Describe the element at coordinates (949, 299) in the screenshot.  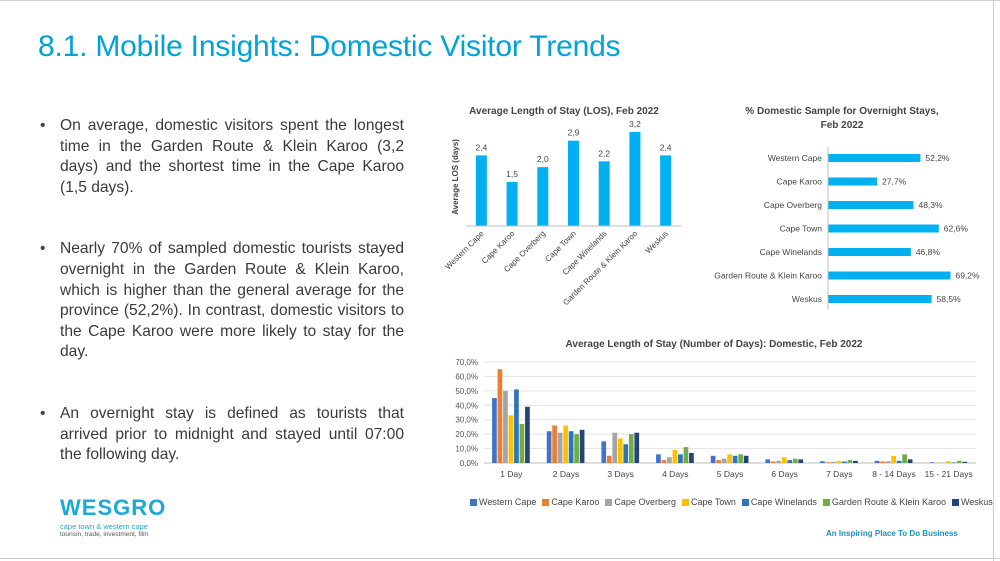
I see `data-label: 58,5%` at that location.